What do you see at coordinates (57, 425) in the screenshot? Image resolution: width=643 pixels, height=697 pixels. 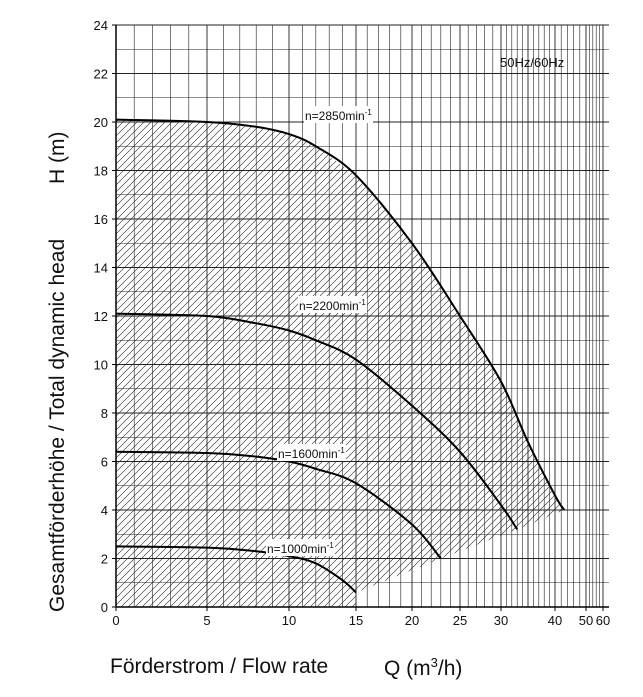 I see `y-axis-label: Gesamtförderhöhe / Total dynamic head` at bounding box center [57, 425].